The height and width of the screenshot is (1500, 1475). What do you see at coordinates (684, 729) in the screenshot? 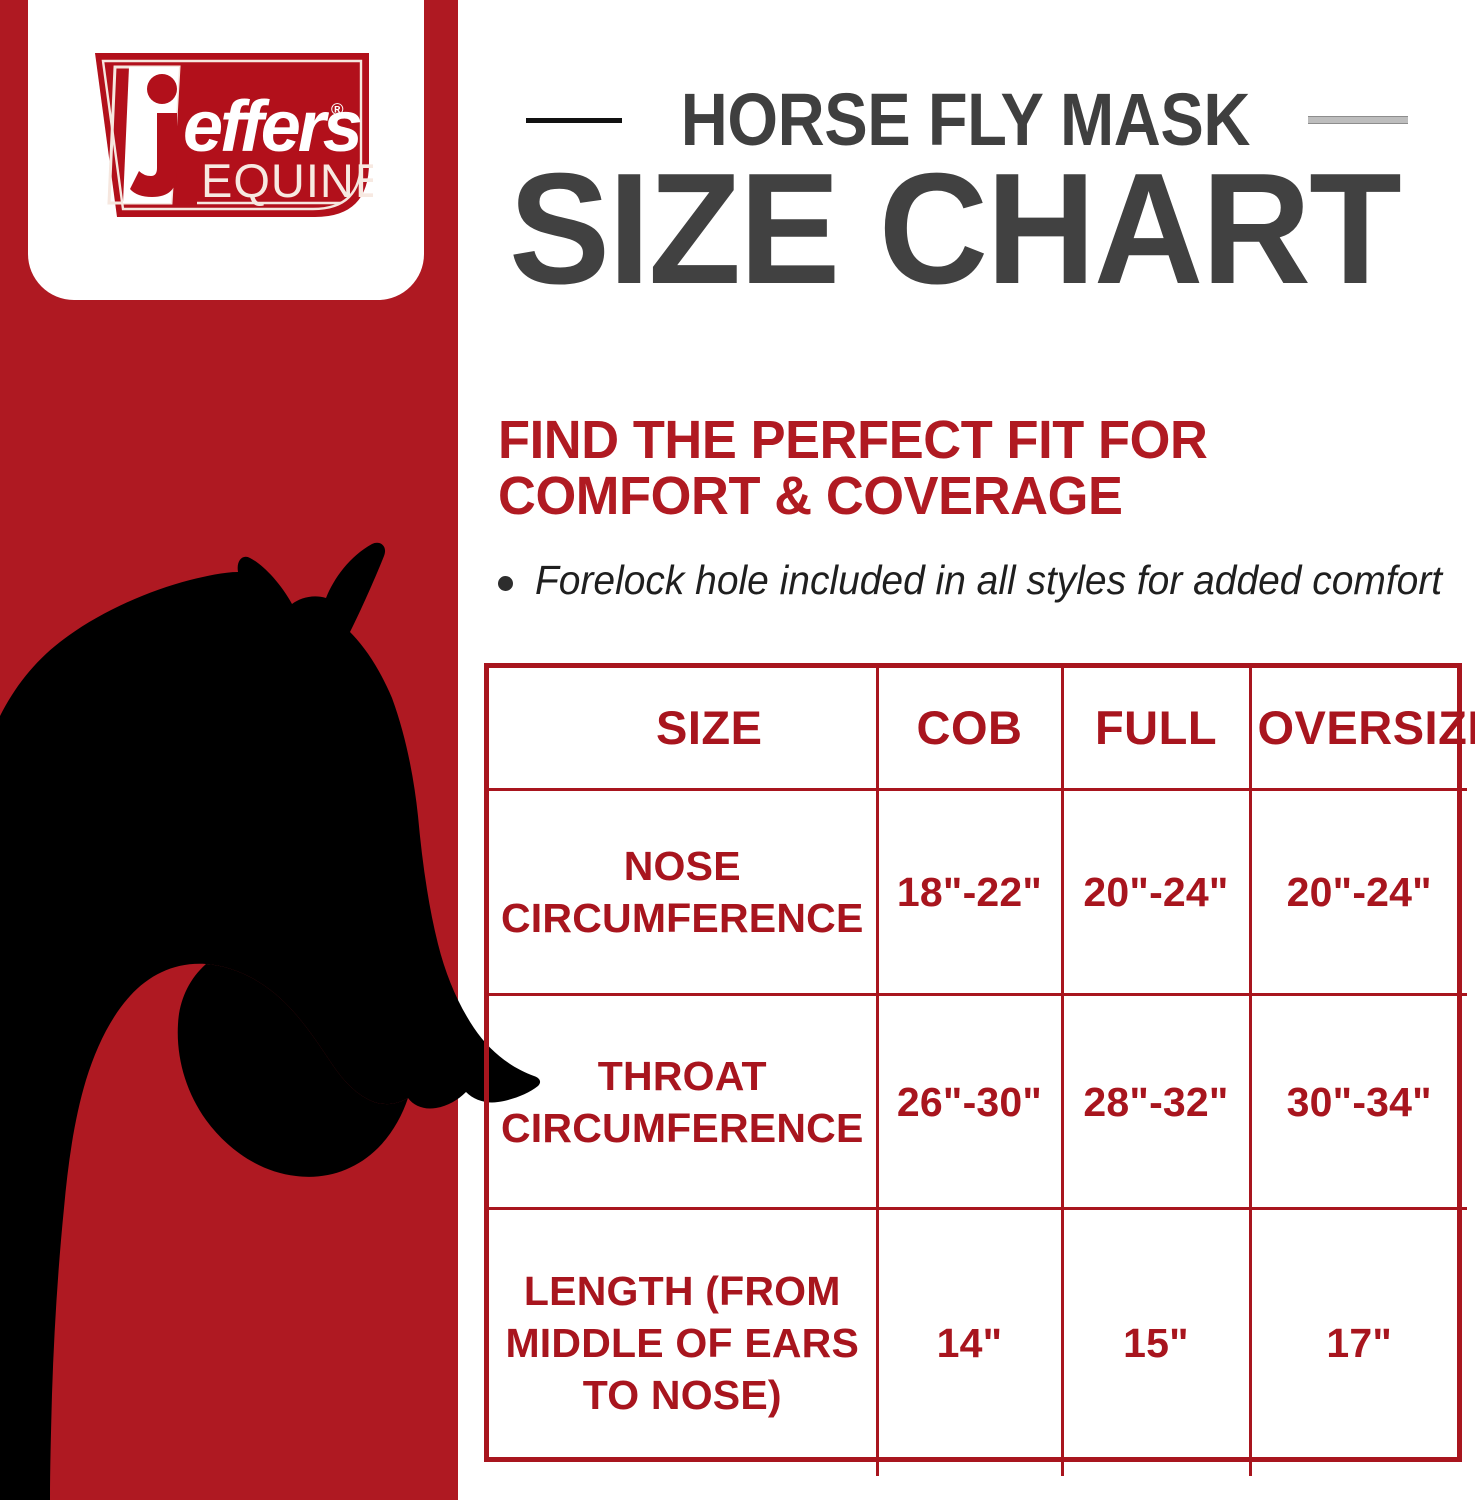
I see `column-header-size: SIZE` at bounding box center [684, 729].